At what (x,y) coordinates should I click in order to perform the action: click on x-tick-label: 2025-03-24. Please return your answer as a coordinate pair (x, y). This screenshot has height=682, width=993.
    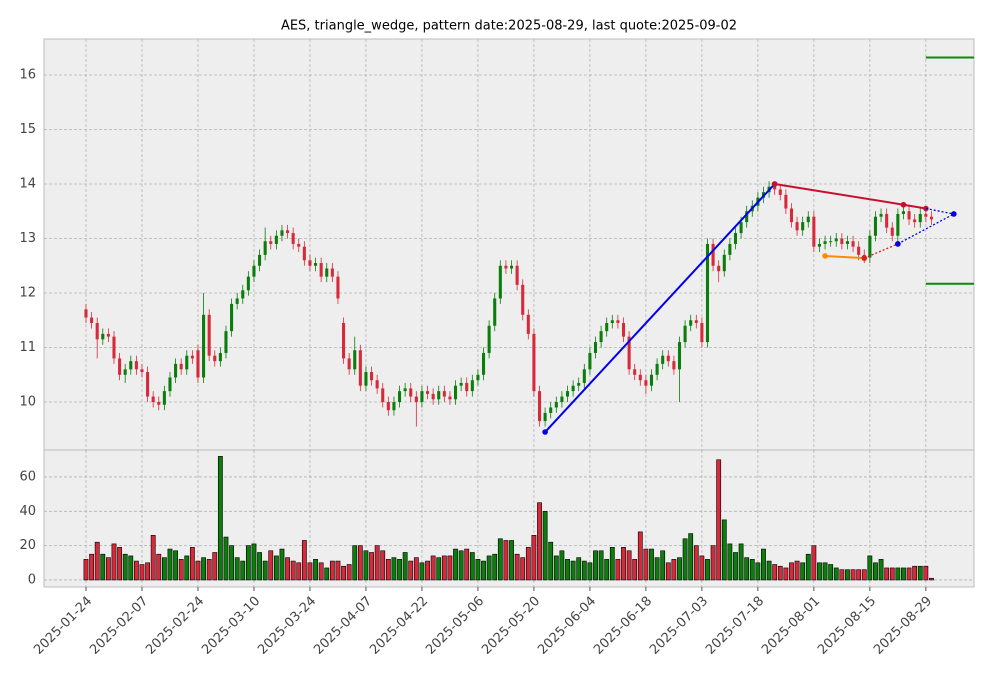
    Looking at the image, I should click on (287, 626).